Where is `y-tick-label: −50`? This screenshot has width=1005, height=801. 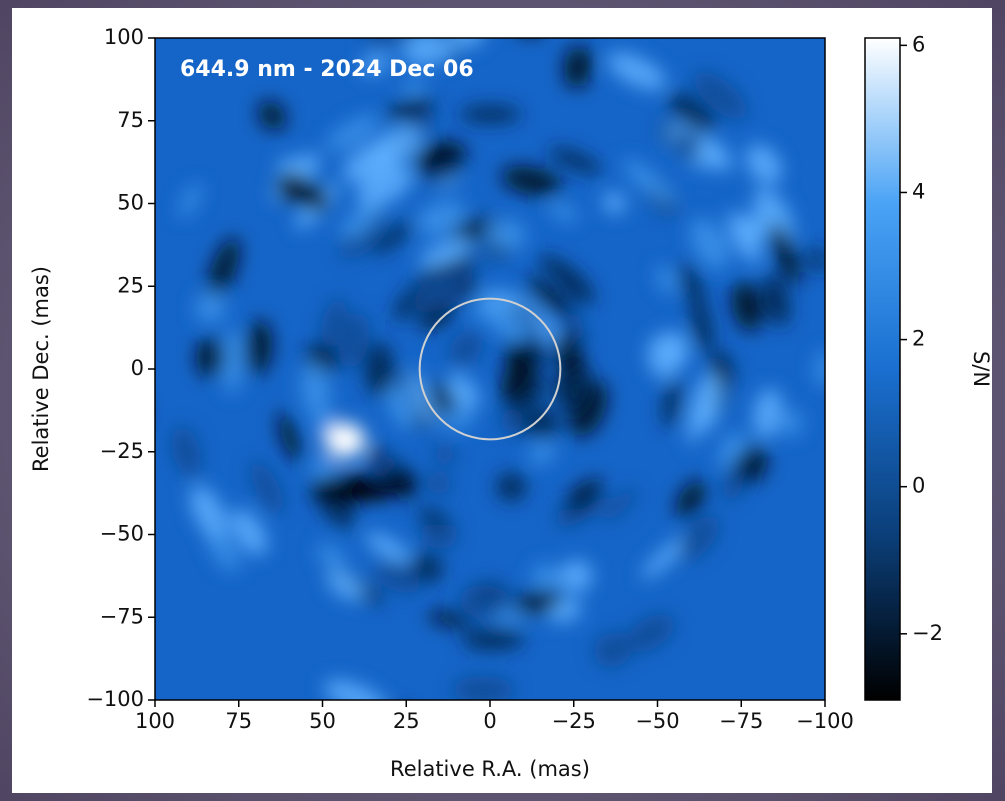 y-tick-label: −50 is located at coordinates (122, 534).